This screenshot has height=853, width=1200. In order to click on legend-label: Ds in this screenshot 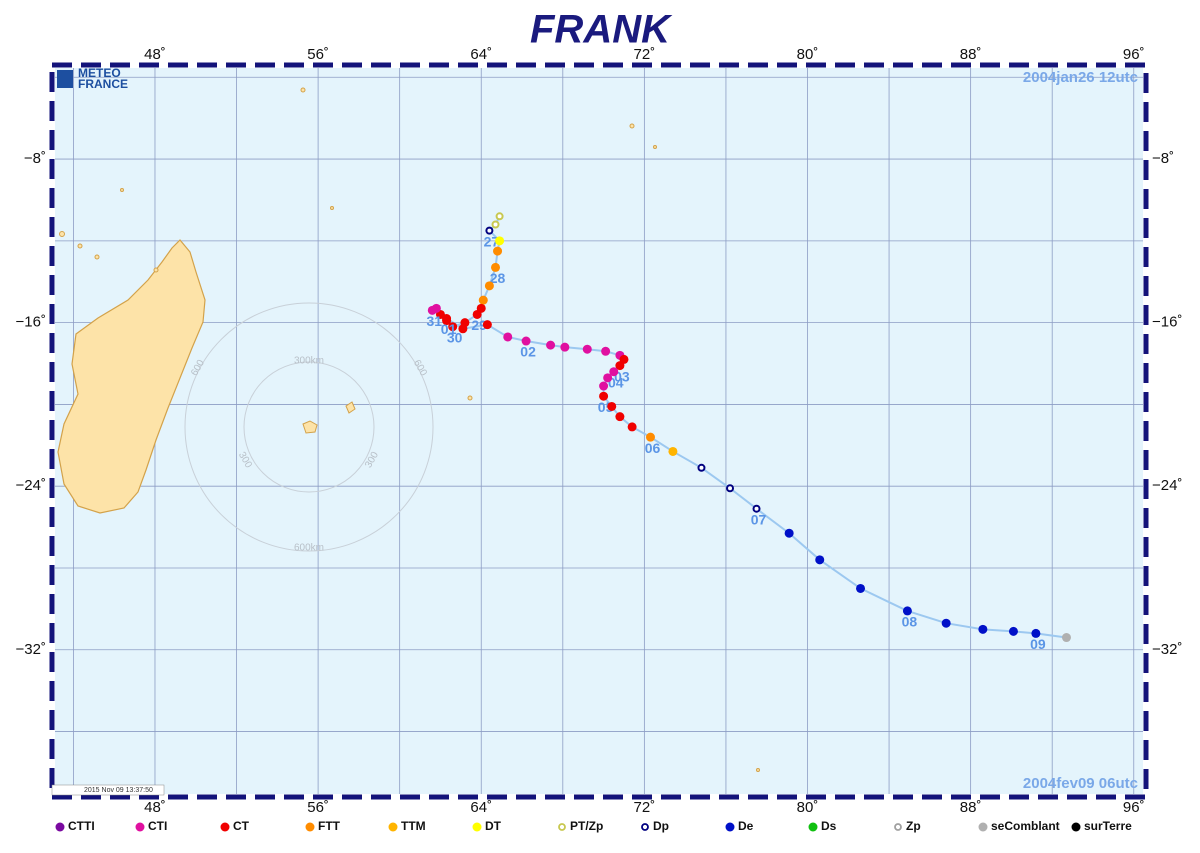, I will do `click(829, 826)`.